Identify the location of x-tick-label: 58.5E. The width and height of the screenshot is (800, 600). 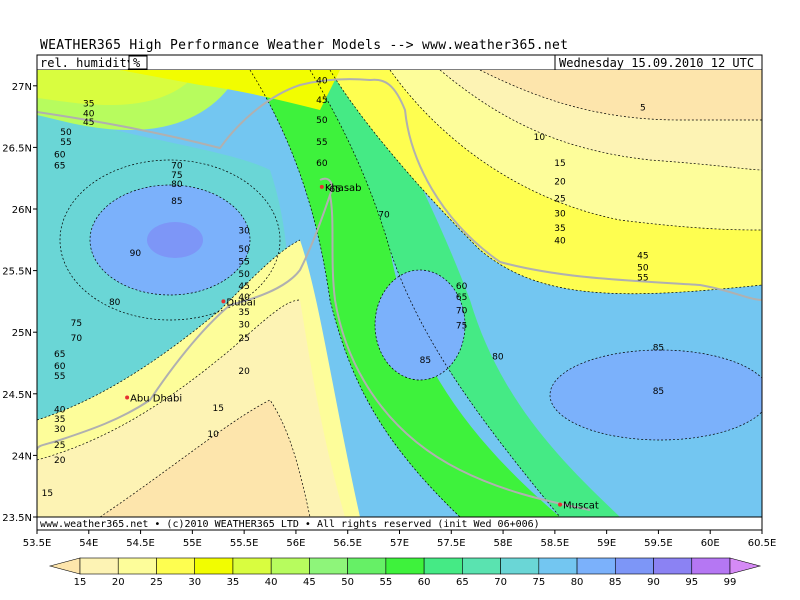
(555, 543).